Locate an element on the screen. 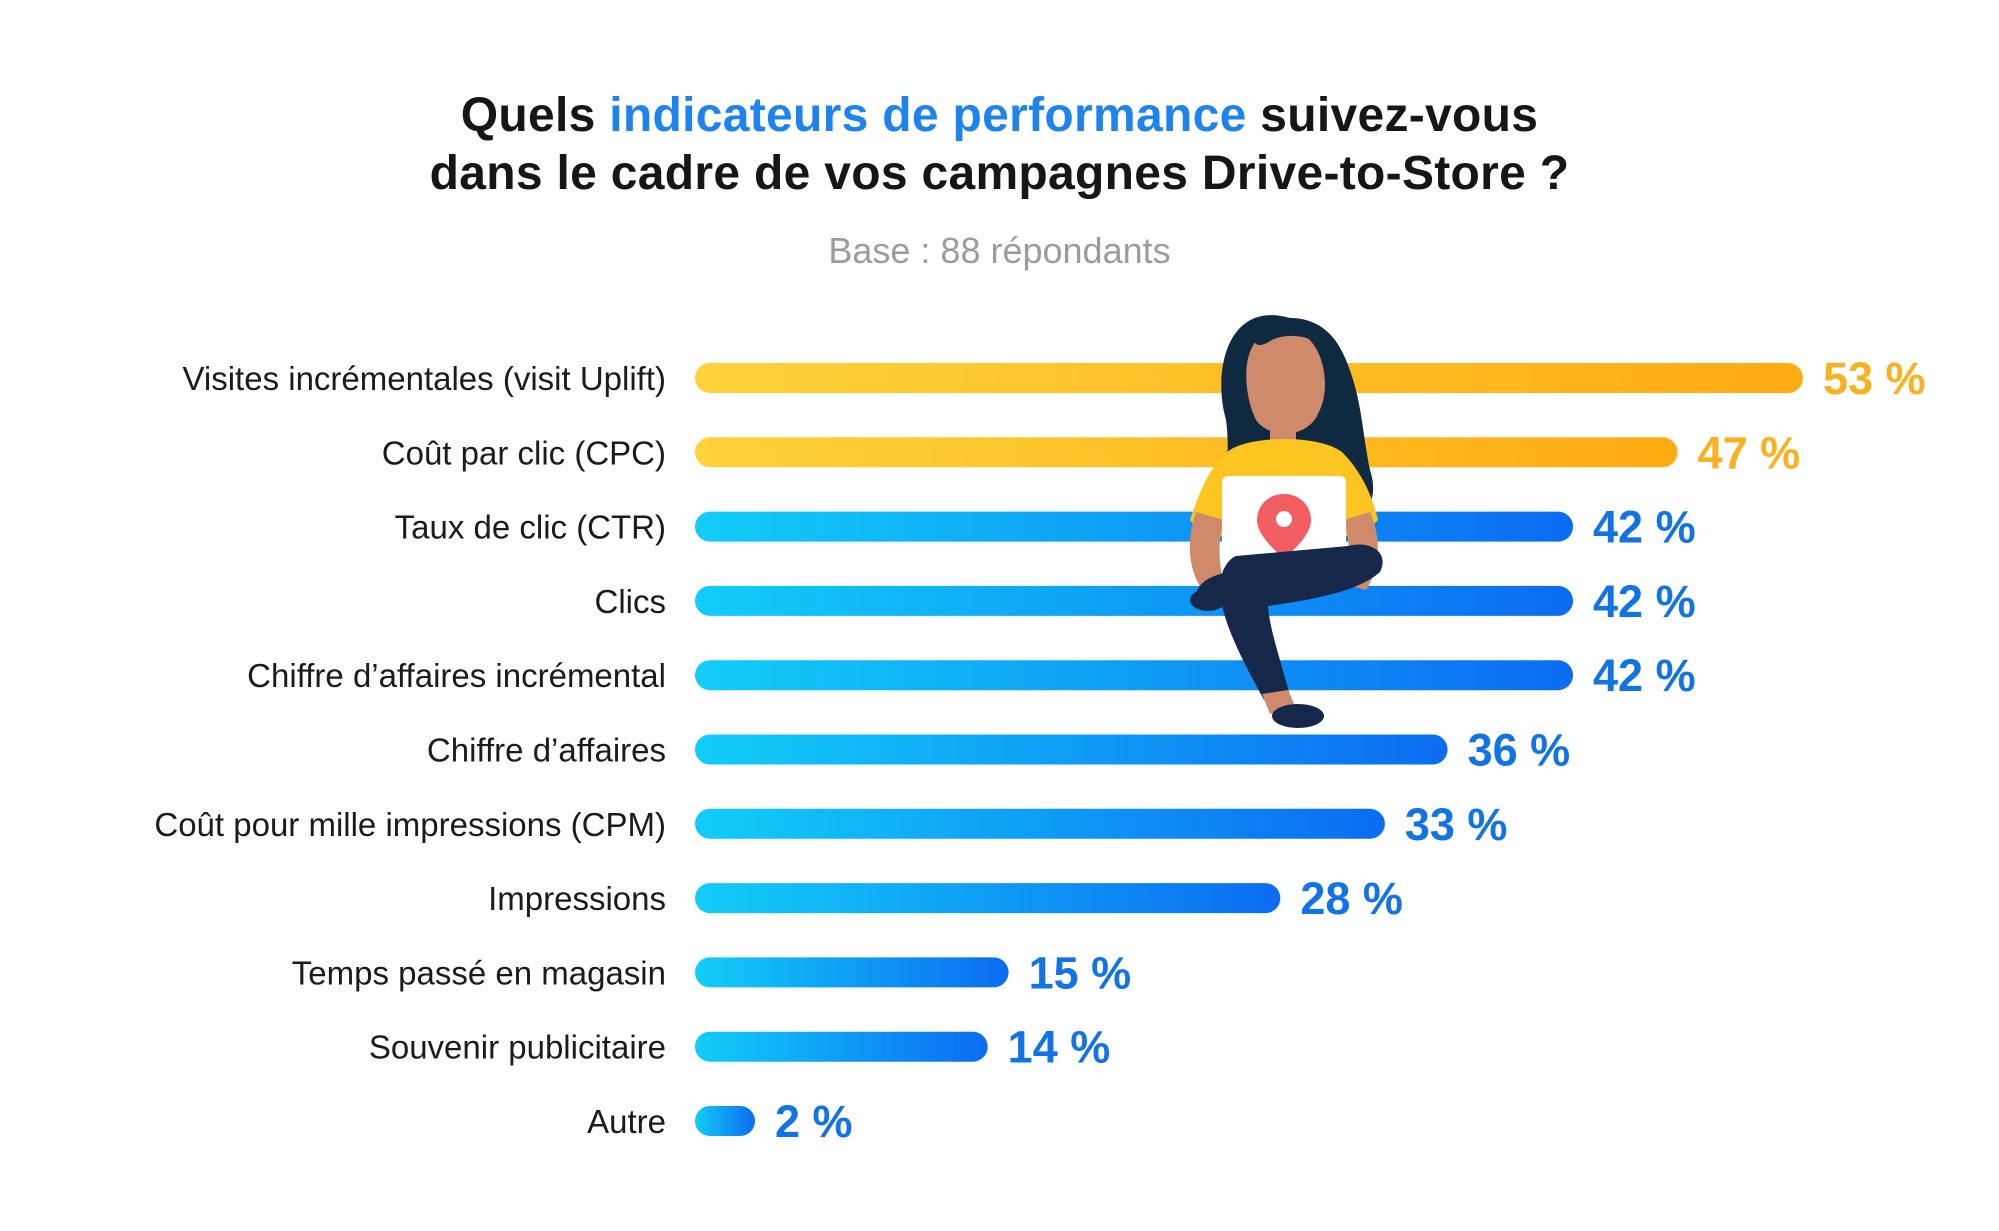 The image size is (1999, 1231). category-label: Souvenir publicitaire is located at coordinates (517, 1047).